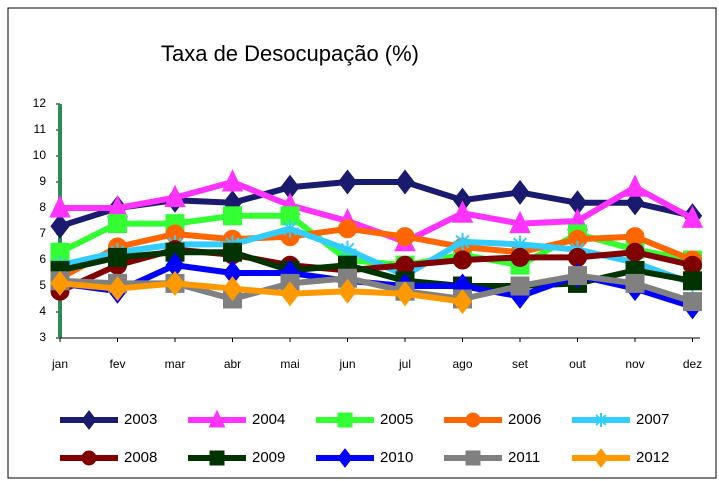 Image resolution: width=719 pixels, height=481 pixels. Describe the element at coordinates (404, 364) in the screenshot. I see `x-tick-label: jul` at that location.